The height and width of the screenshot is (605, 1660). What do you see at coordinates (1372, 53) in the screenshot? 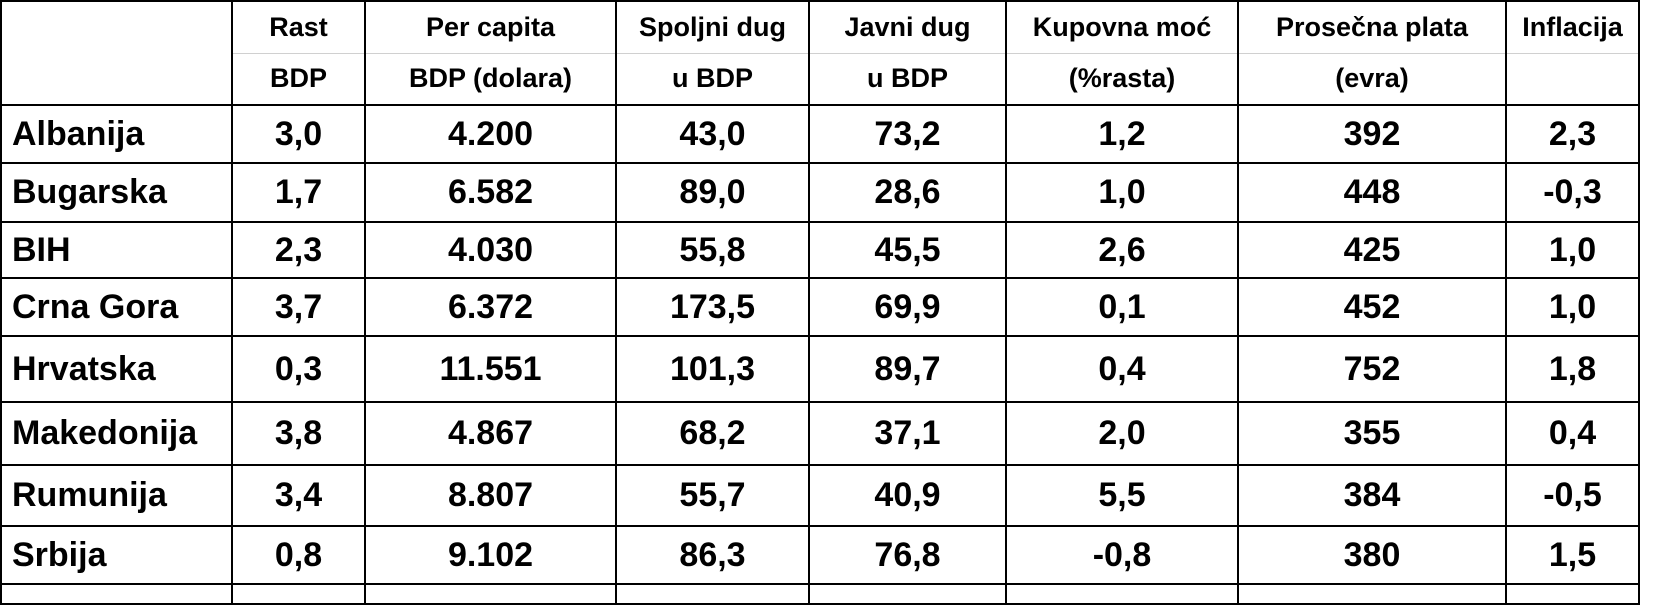
I see `header-cell: Prosečna plata (evra)` at bounding box center [1372, 53].